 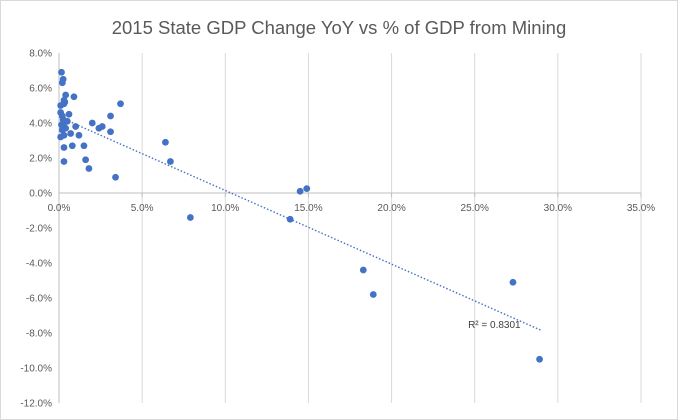 What do you see at coordinates (39, 264) in the screenshot?
I see `y-tick-label: -4.0%` at bounding box center [39, 264].